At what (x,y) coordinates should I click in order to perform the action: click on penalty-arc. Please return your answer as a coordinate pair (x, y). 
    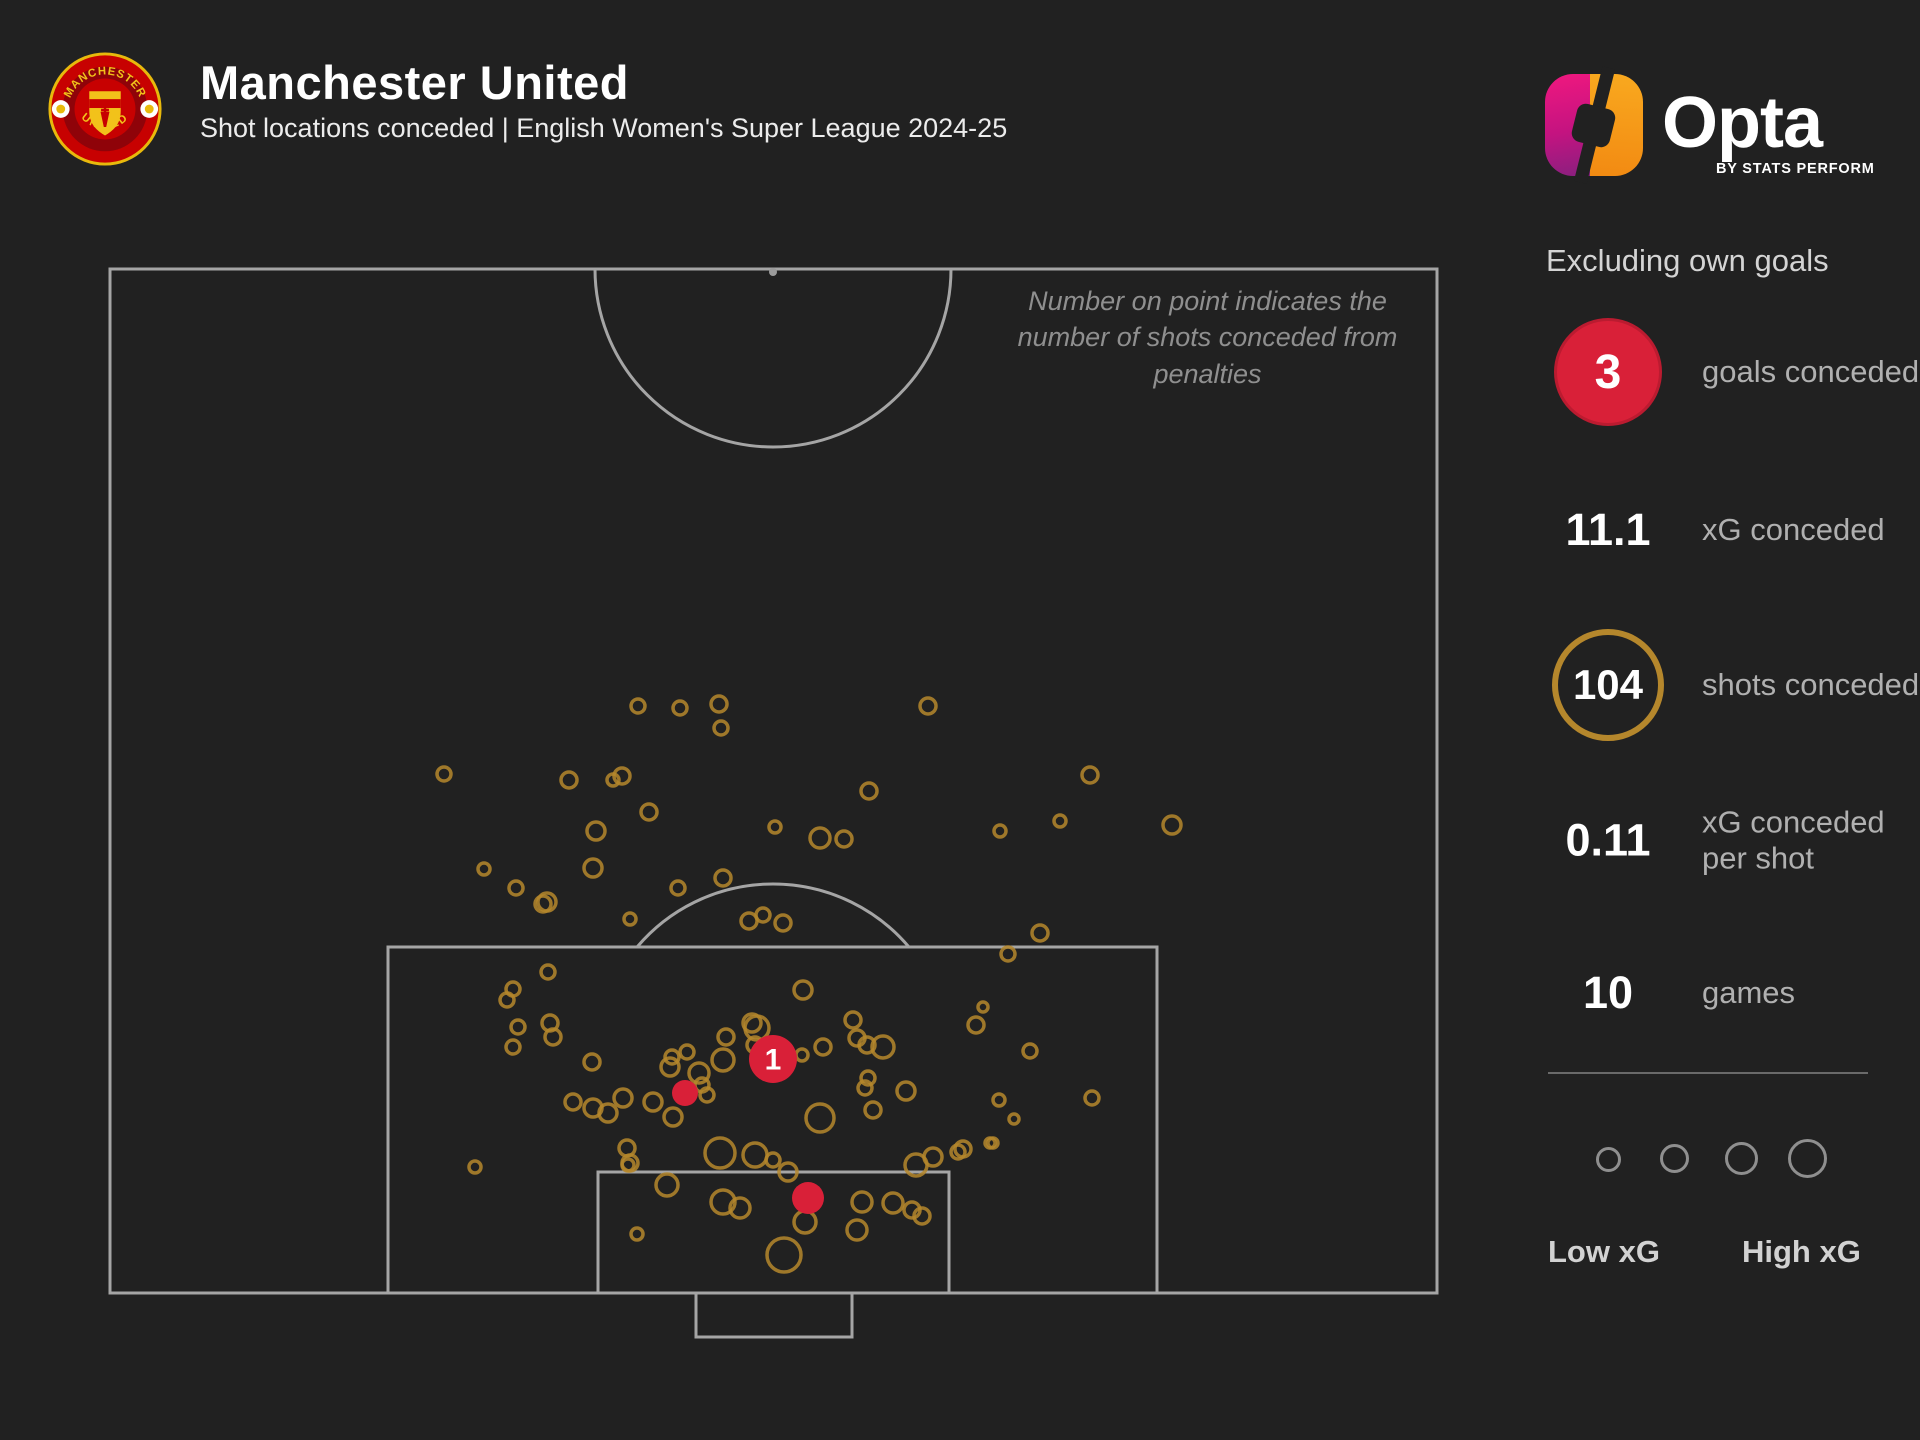
    Looking at the image, I should click on (773, 915).